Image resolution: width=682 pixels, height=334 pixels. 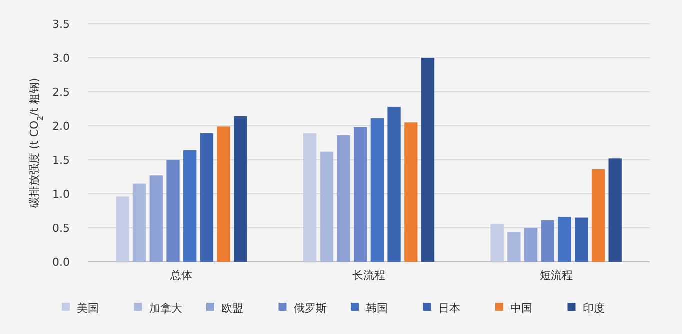 I want to click on legend-label: 日本, so click(x=449, y=308).